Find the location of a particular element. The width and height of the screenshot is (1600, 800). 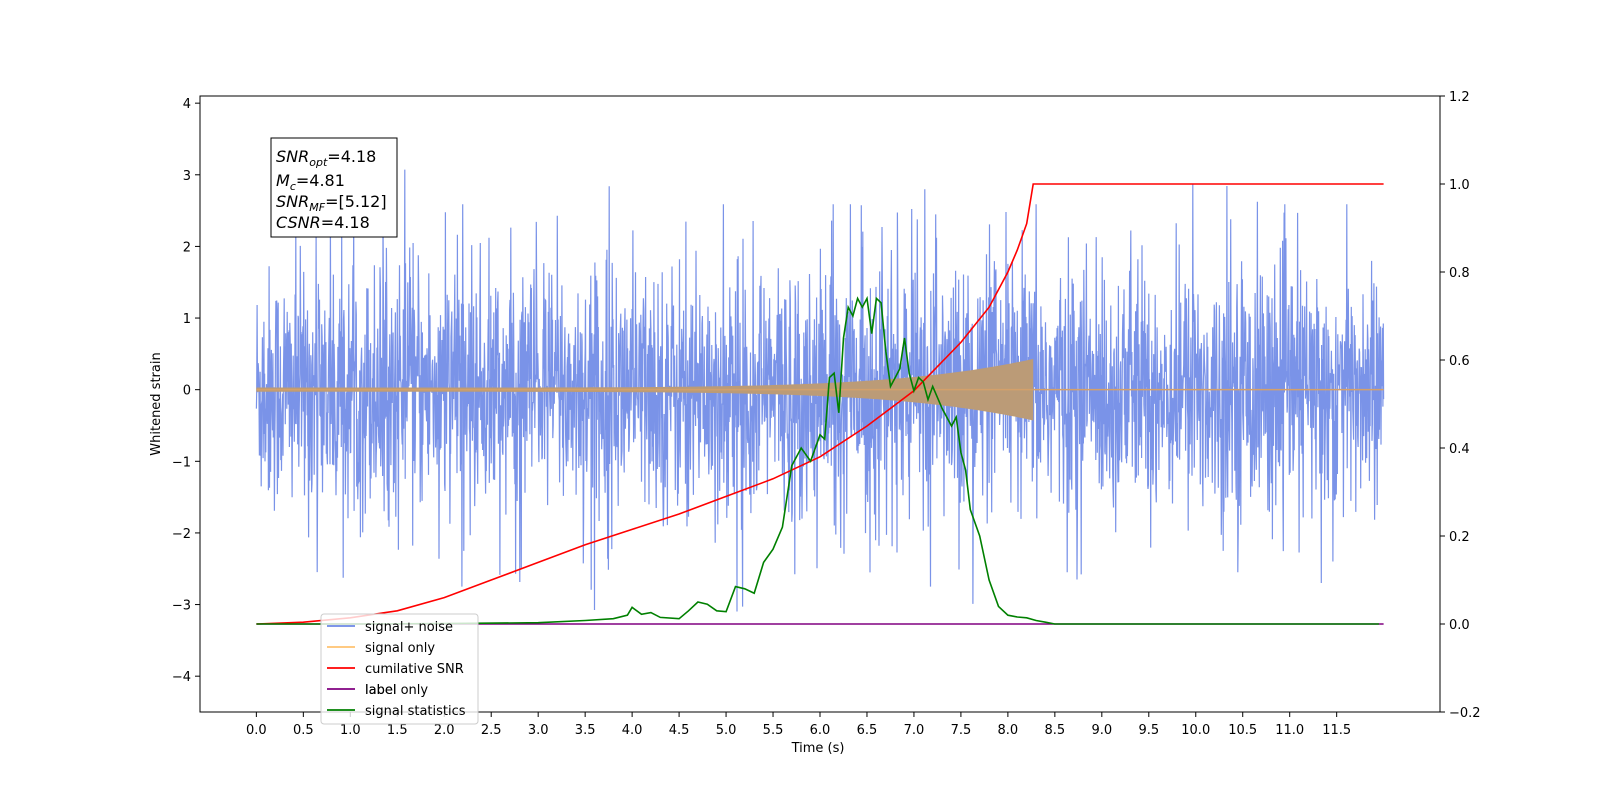

annotation-mc-value: 4.81 is located at coordinates (327, 180).